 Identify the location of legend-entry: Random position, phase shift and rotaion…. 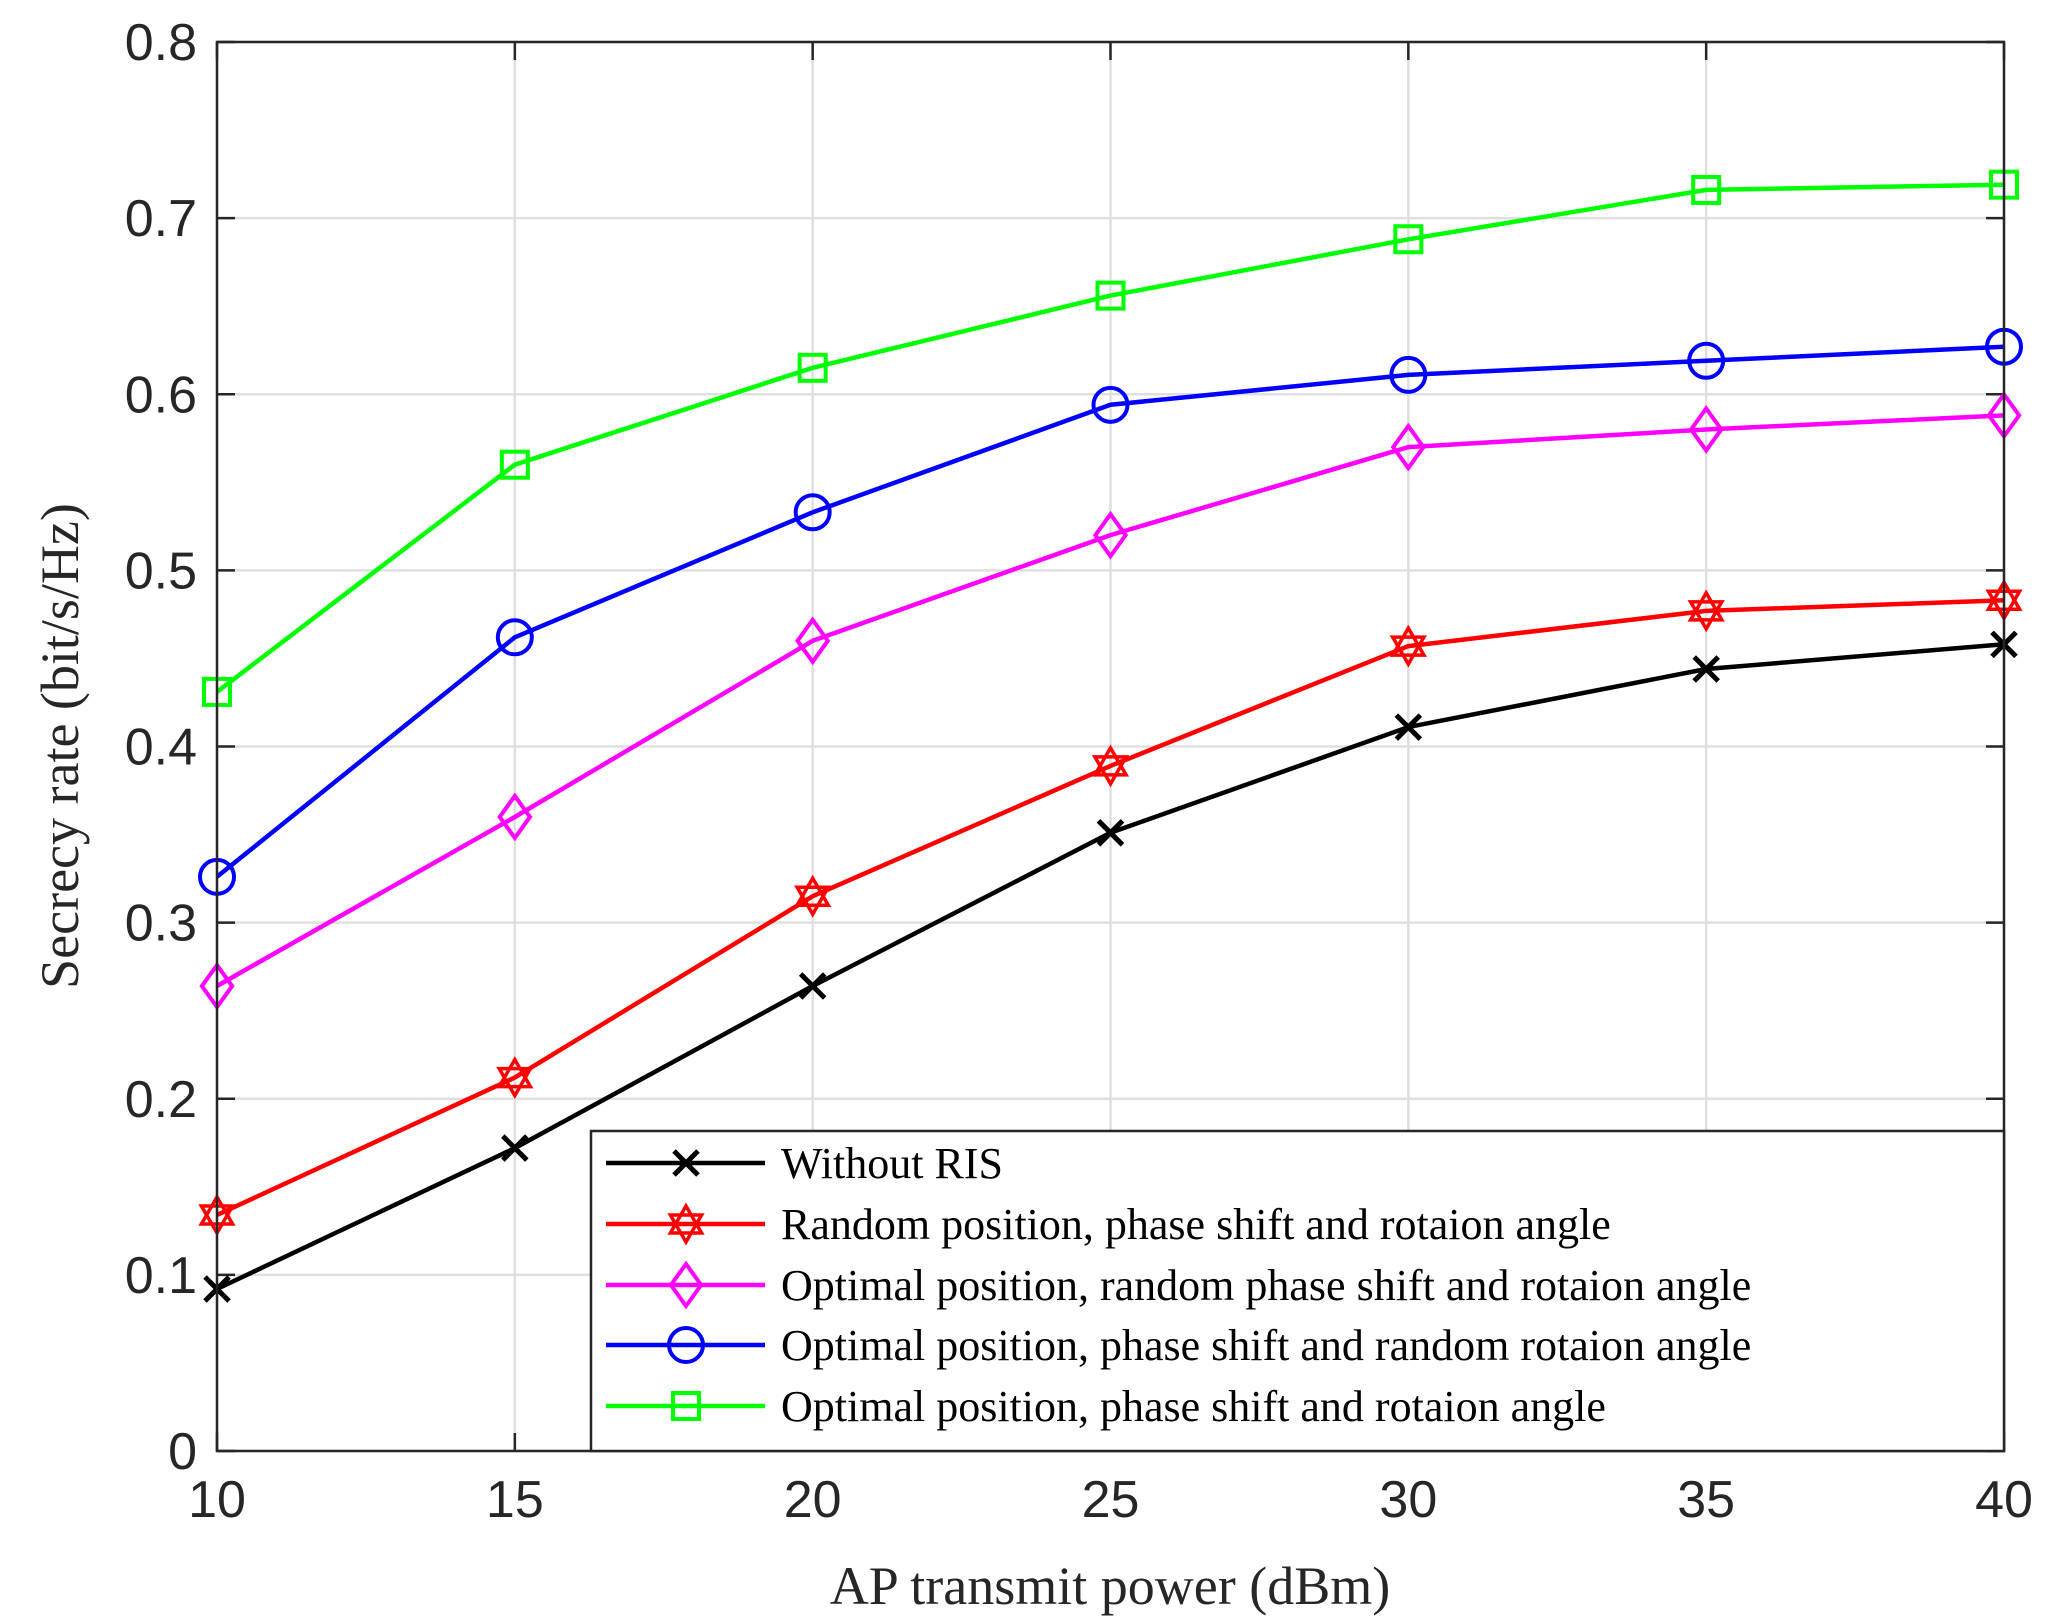
(1108, 1224).